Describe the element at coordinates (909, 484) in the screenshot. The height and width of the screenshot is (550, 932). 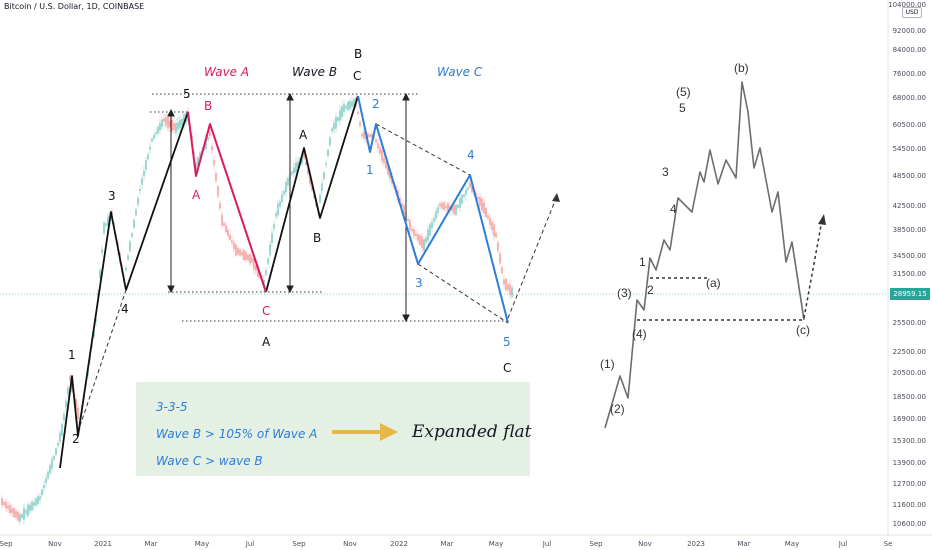
I see `price-tick-label: 12700.00` at that location.